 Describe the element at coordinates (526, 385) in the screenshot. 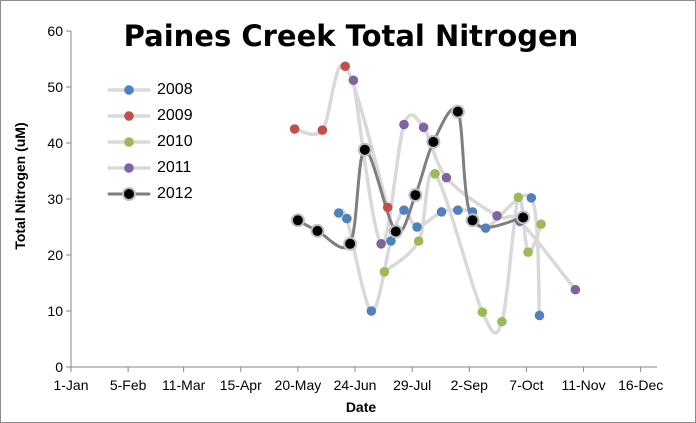

I see `x-tick-label: 7-Oct` at that location.